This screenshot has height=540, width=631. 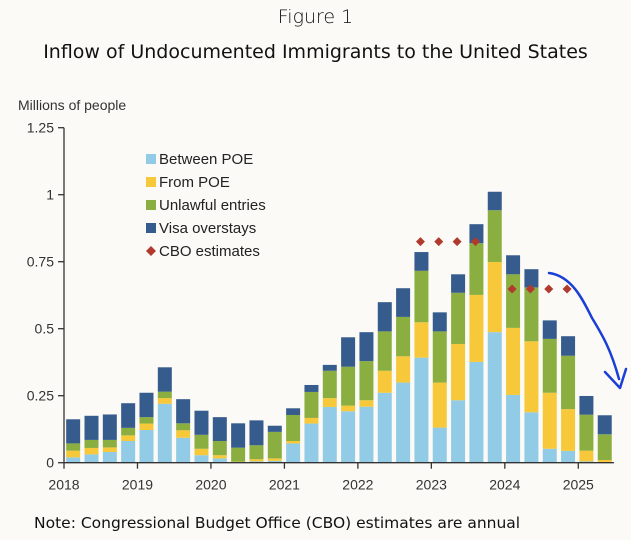 What do you see at coordinates (476, 234) in the screenshot?
I see `bar-visa-overstays-2023Q3` at bounding box center [476, 234].